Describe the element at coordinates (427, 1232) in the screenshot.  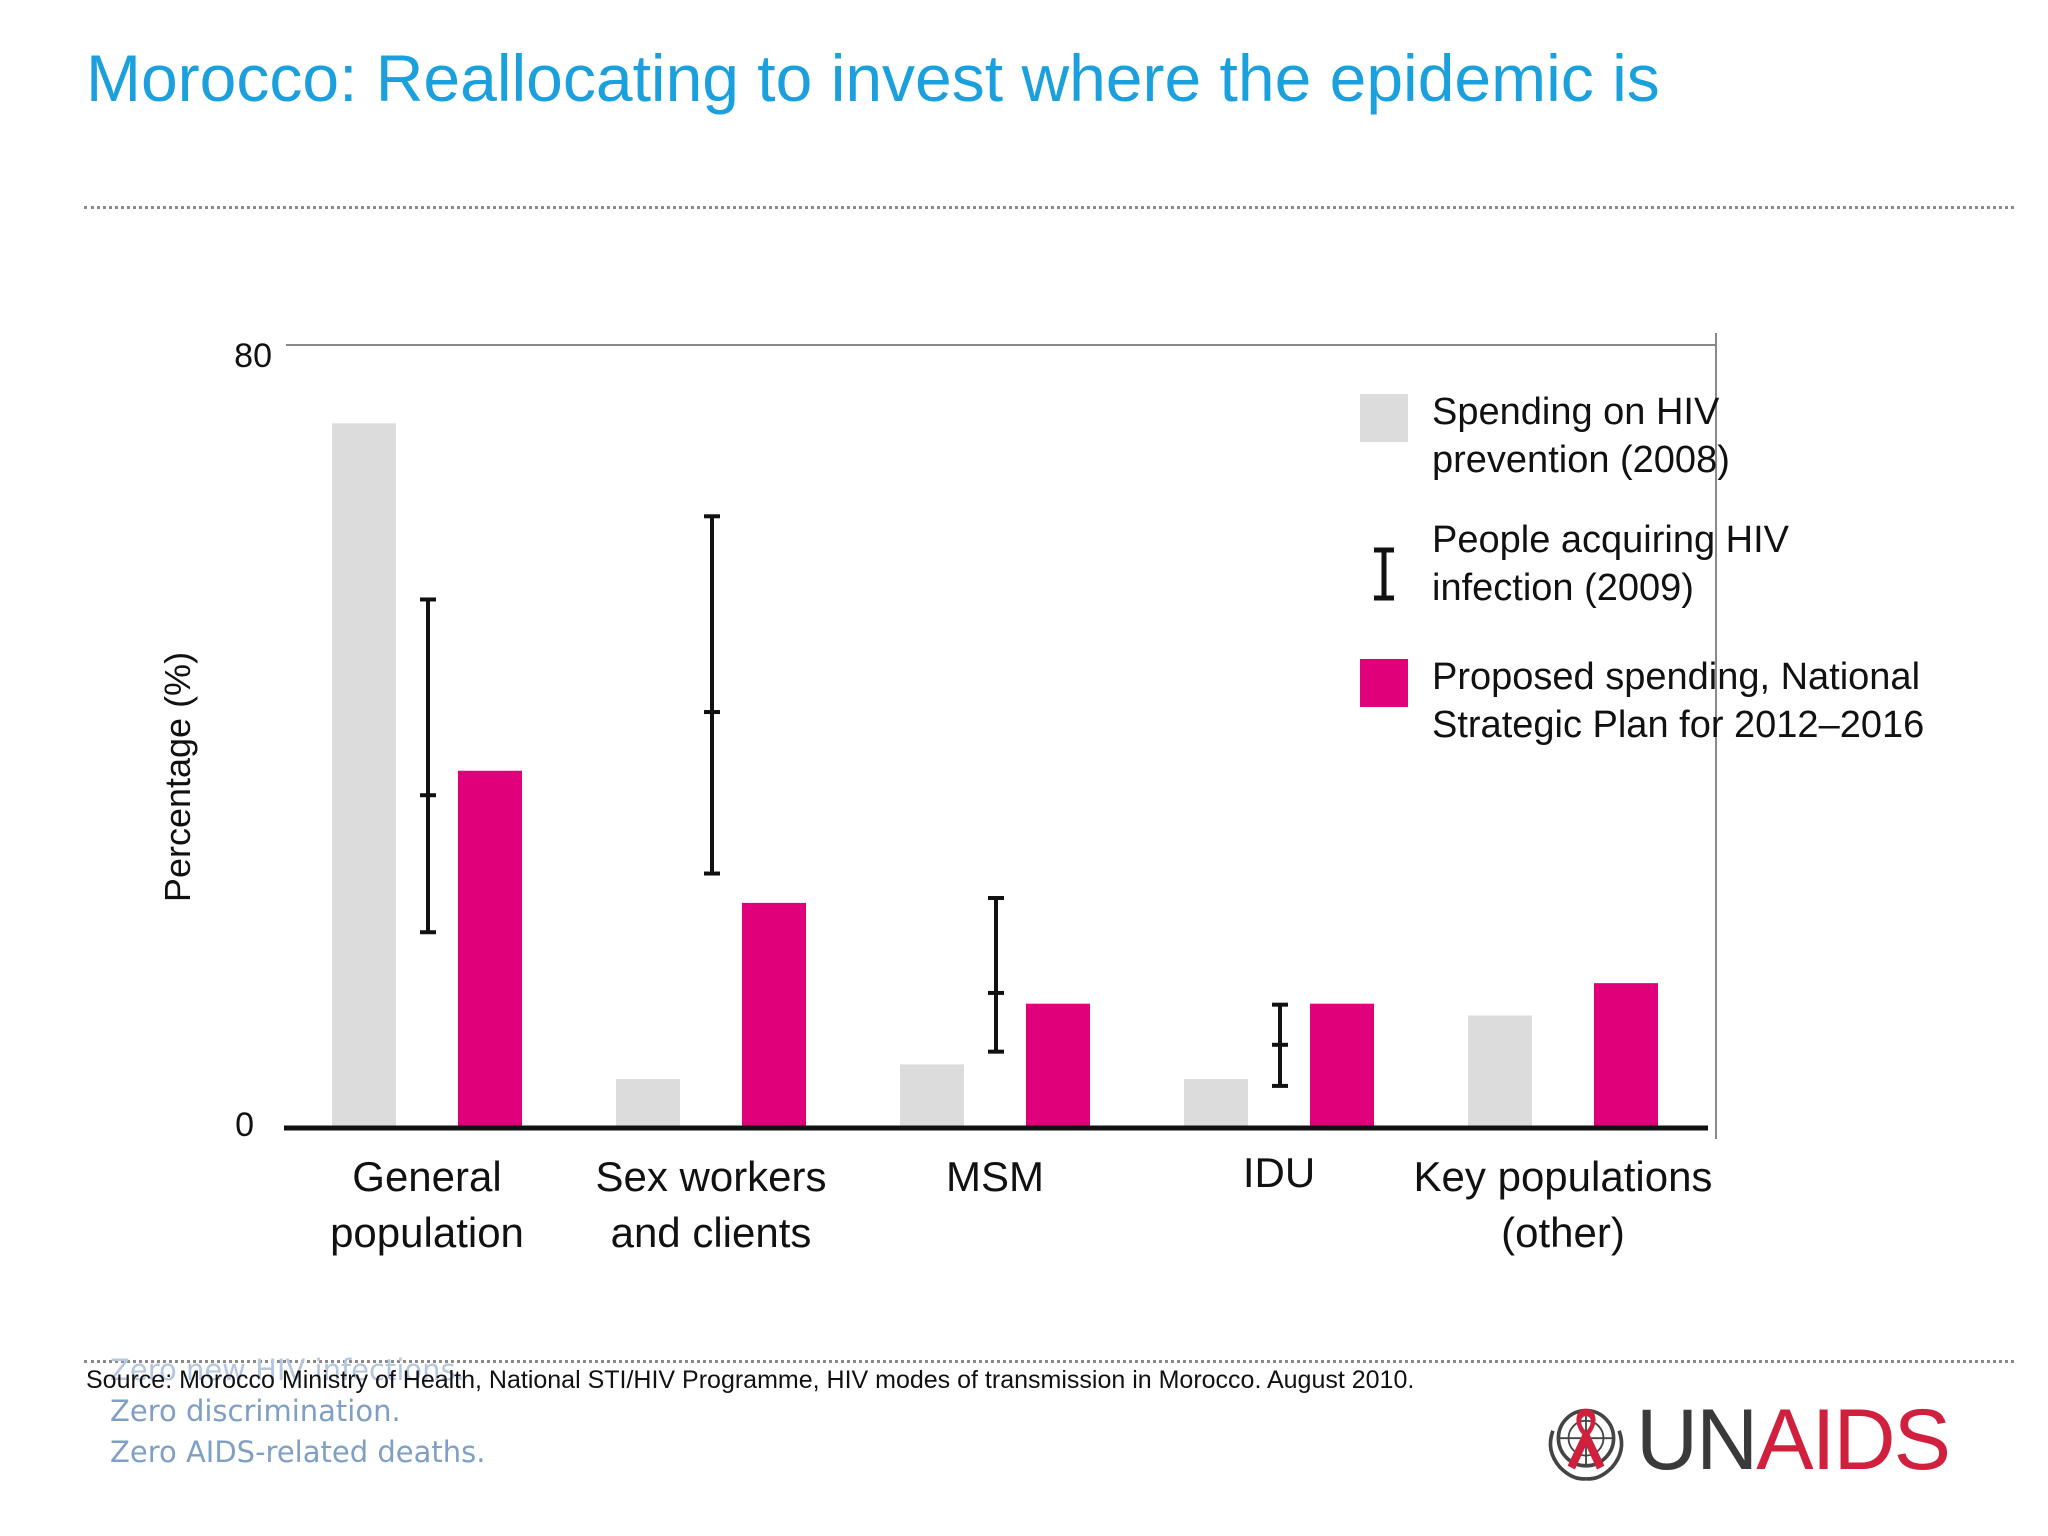
I see `category-label: population` at that location.